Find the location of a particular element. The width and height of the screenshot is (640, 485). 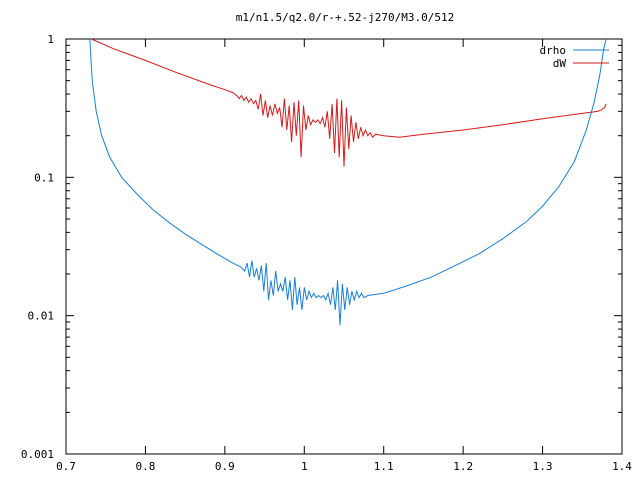

x-tick-label: 0.7 is located at coordinates (66, 466).